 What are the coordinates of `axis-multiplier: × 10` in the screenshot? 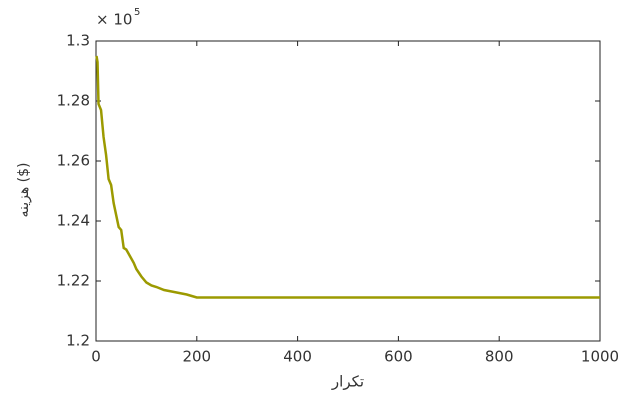 It's located at (114, 20).